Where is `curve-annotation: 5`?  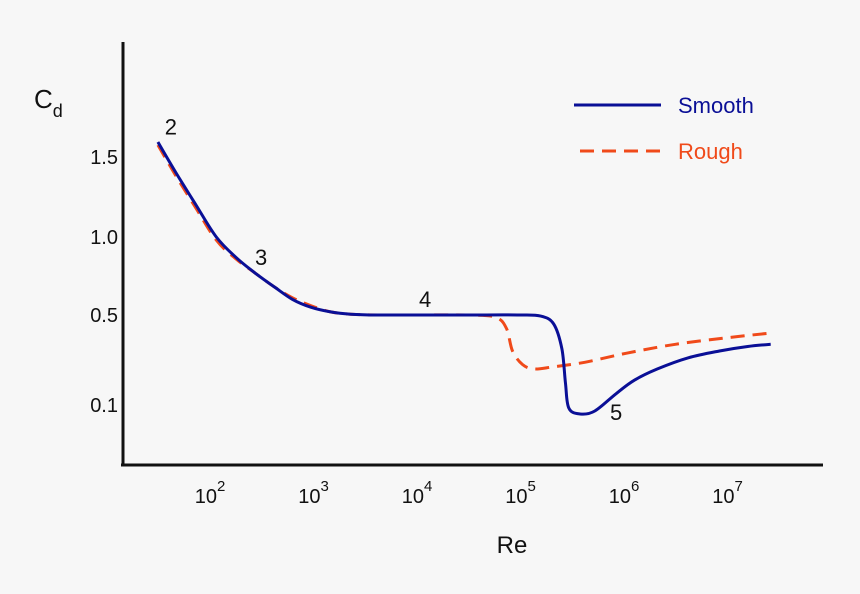
curve-annotation: 5 is located at coordinates (616, 412).